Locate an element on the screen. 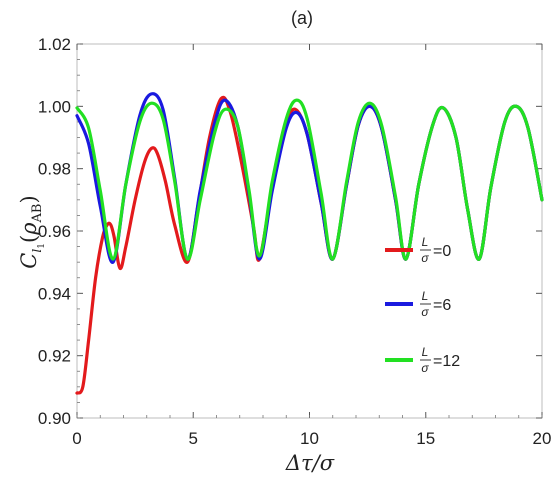  legend-value: =12 is located at coordinates (446, 361).